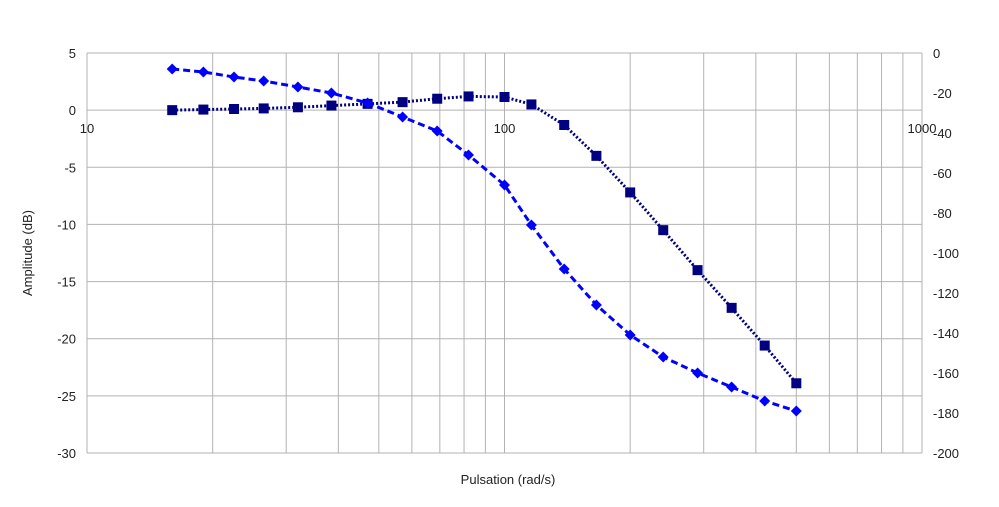 The height and width of the screenshot is (507, 999). What do you see at coordinates (946, 453) in the screenshot?
I see `y2-tick-label: -200` at bounding box center [946, 453].